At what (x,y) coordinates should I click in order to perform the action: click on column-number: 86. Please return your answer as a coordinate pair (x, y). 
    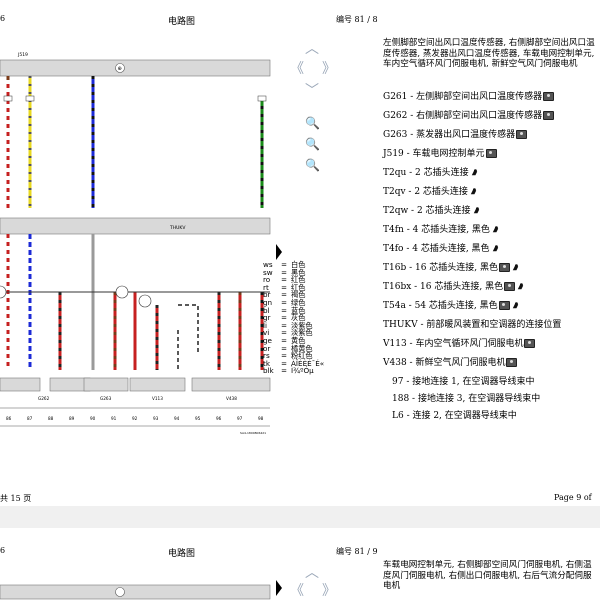
    Looking at the image, I should click on (9, 418).